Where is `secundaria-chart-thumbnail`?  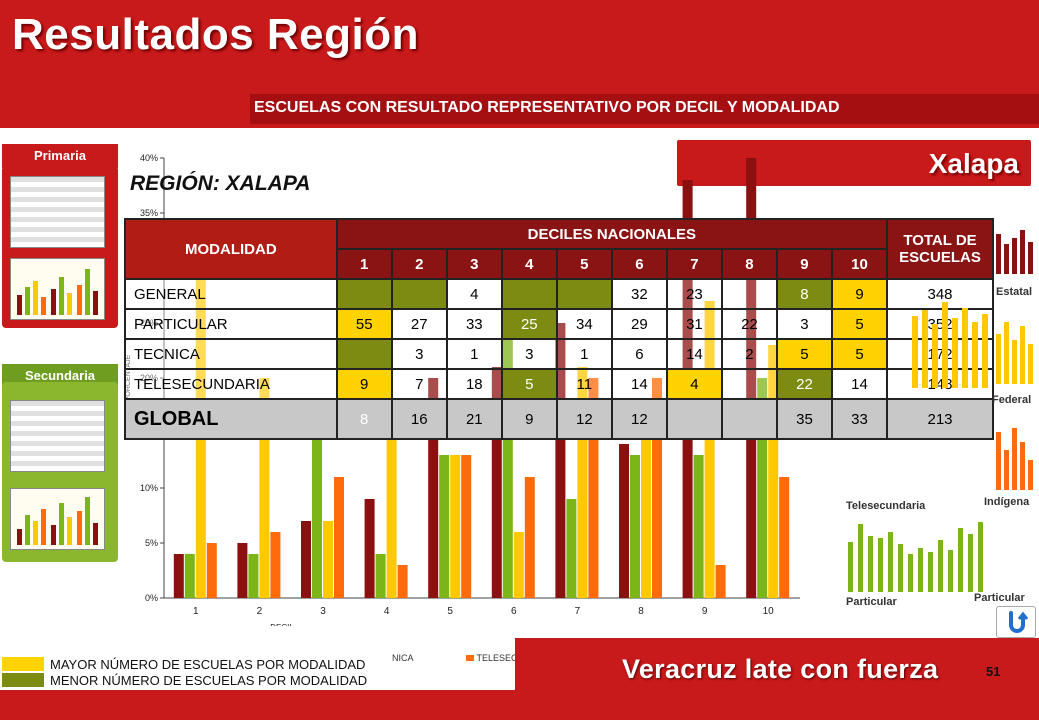 secundaria-chart-thumbnail is located at coordinates (57, 519).